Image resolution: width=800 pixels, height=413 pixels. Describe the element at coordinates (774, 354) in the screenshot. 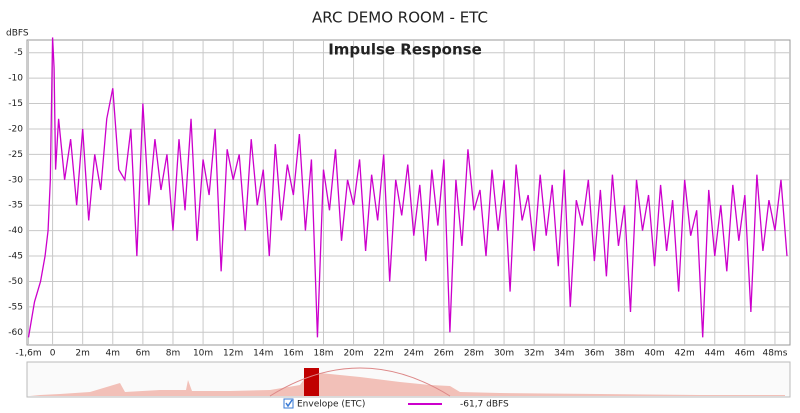

I see `x-tick-label: 48ms` at that location.